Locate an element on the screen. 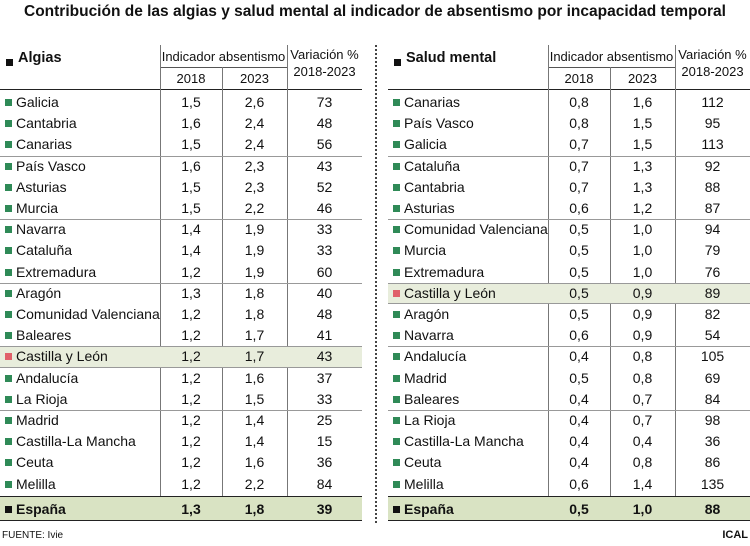  total-value: 1,8 is located at coordinates (254, 508).